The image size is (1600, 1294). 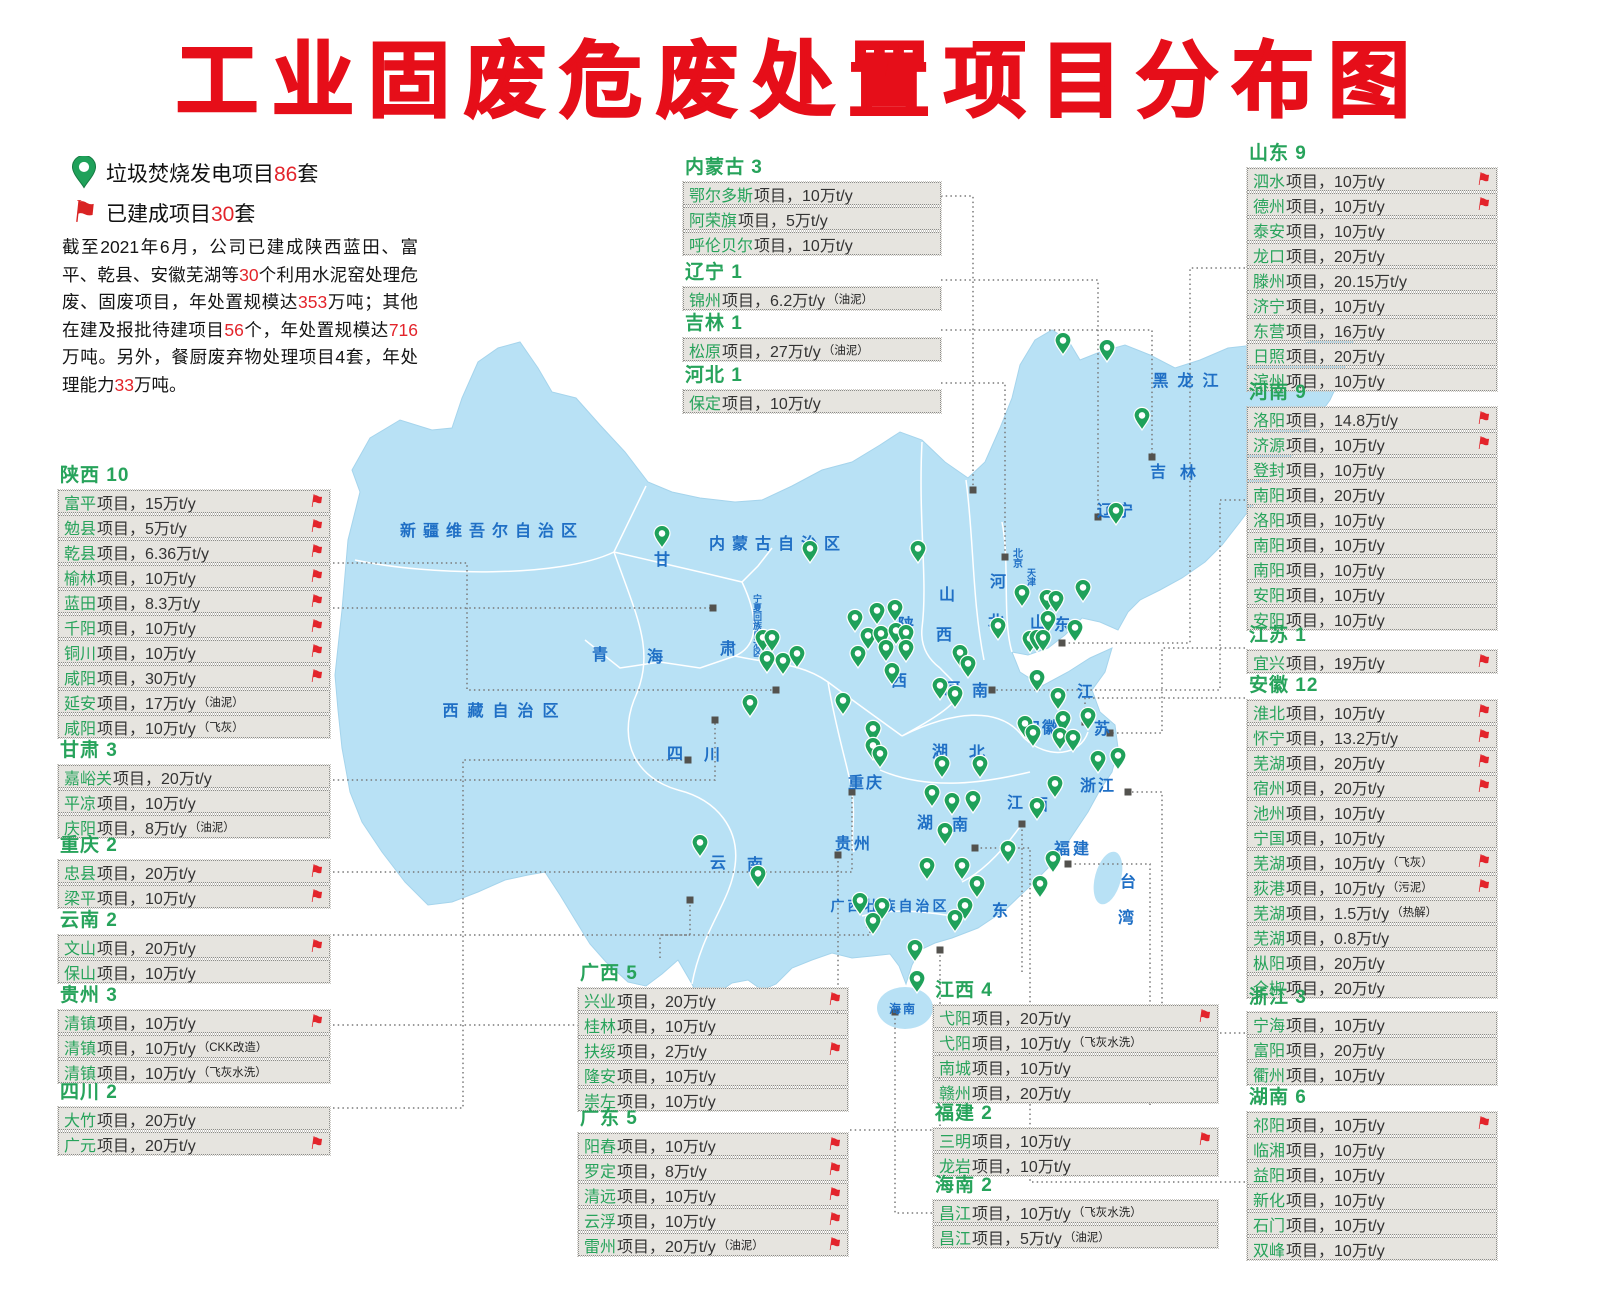 I want to click on project-place: 济源, so click(x=1269, y=446).